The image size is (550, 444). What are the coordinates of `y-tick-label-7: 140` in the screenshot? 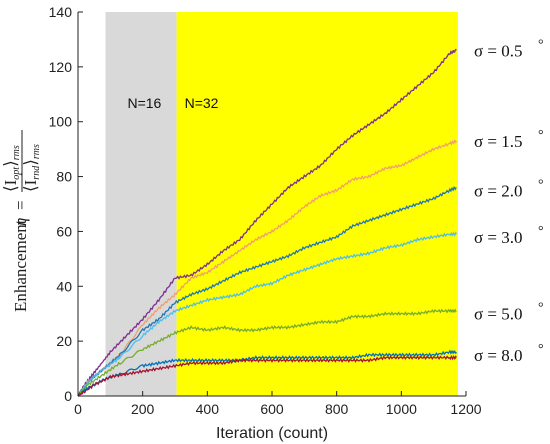 It's located at (61, 12).